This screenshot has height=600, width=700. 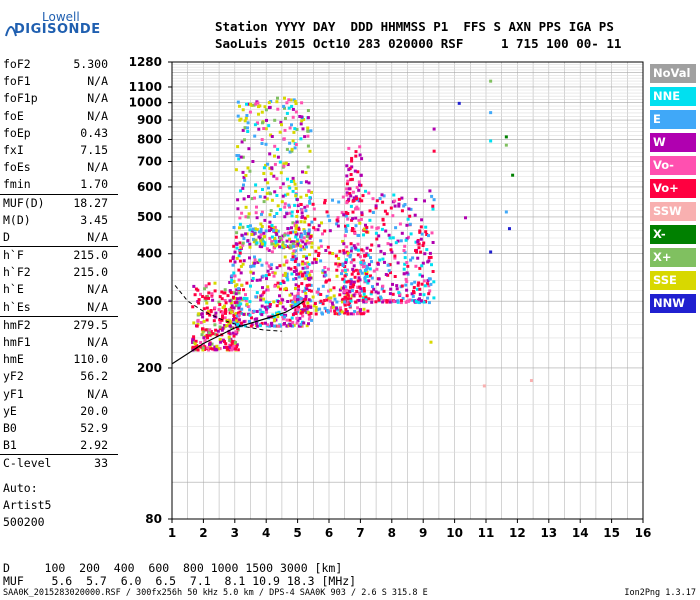 What do you see at coordinates (57, 24) in the screenshot?
I see `lowell-digisonde-logo: Lowell DIGISONDE` at bounding box center [57, 24].